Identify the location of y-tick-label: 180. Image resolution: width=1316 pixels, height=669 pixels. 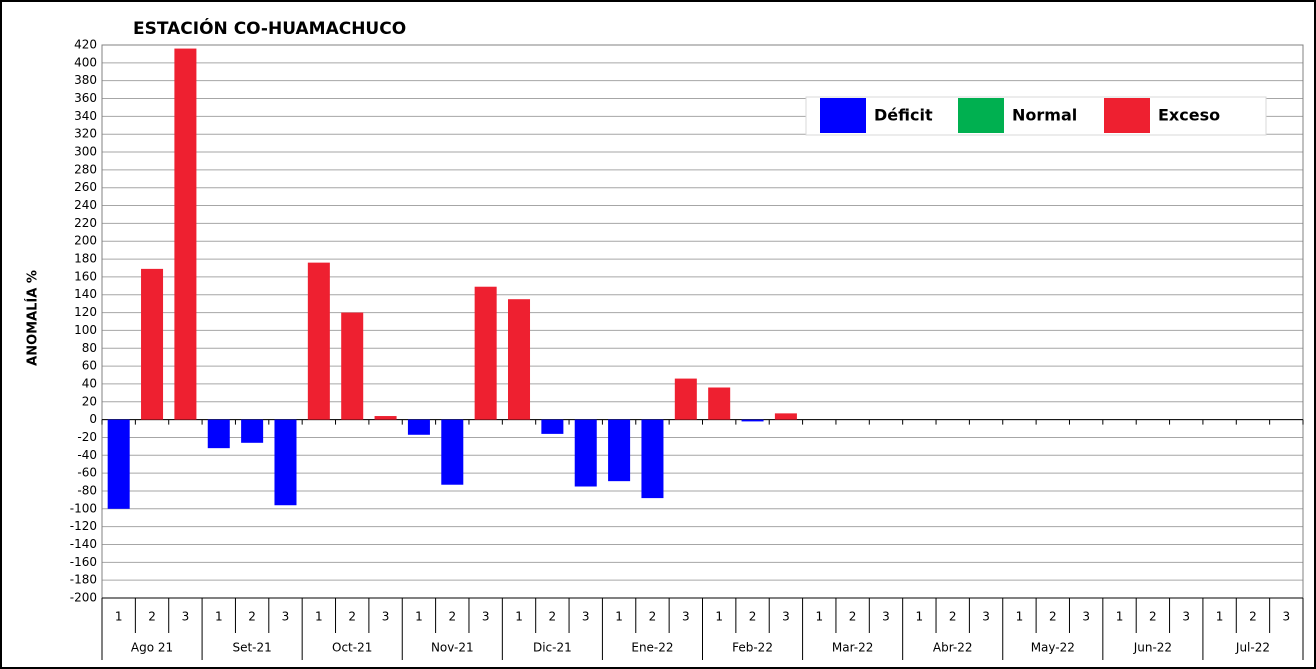
(85, 259).